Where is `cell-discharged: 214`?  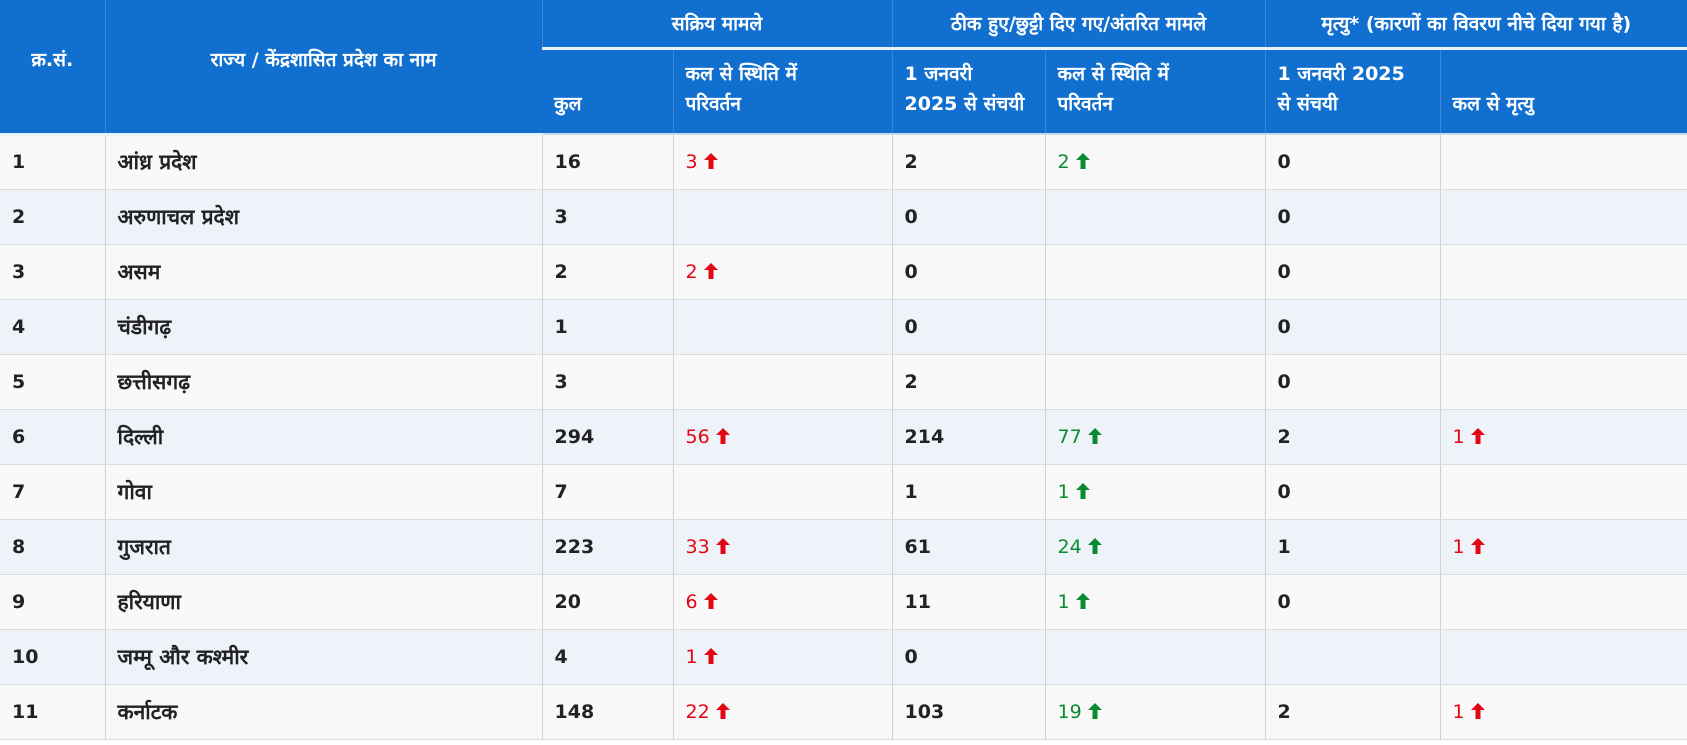
cell-discharged: 214 is located at coordinates (968, 437).